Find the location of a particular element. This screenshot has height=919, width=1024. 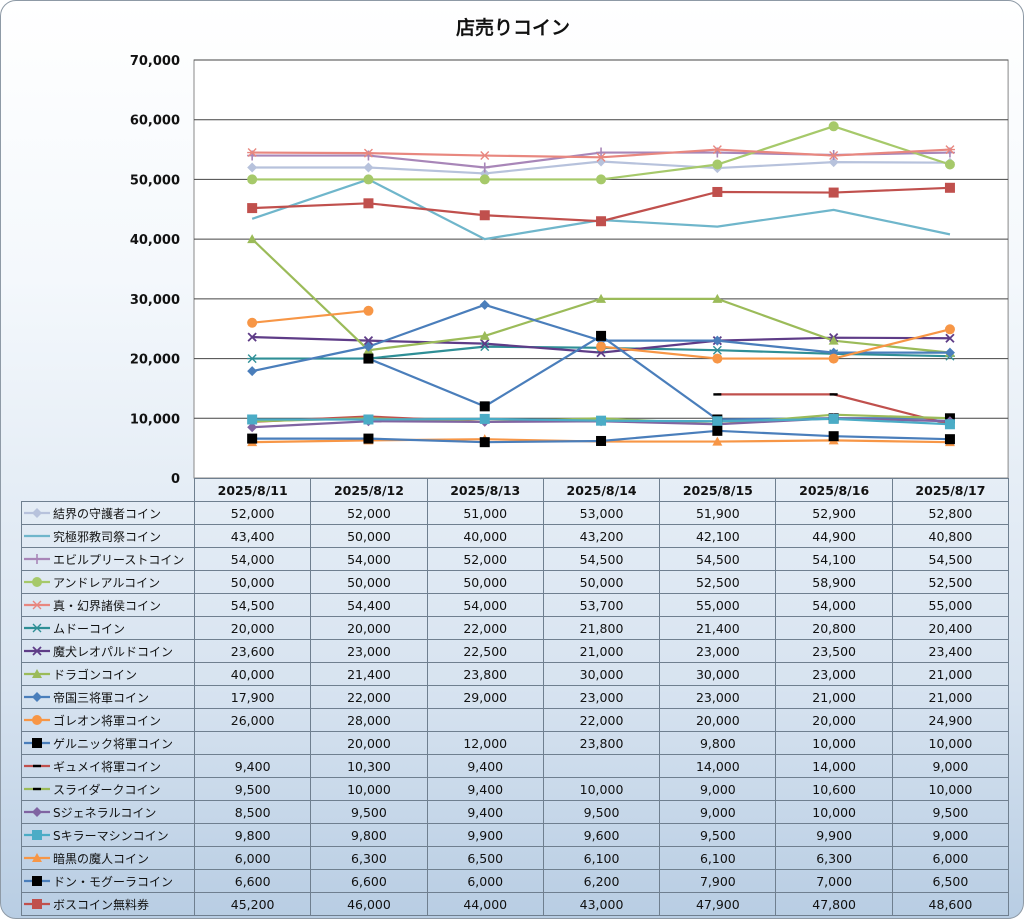

data-label: 17,900 is located at coordinates (252, 697).